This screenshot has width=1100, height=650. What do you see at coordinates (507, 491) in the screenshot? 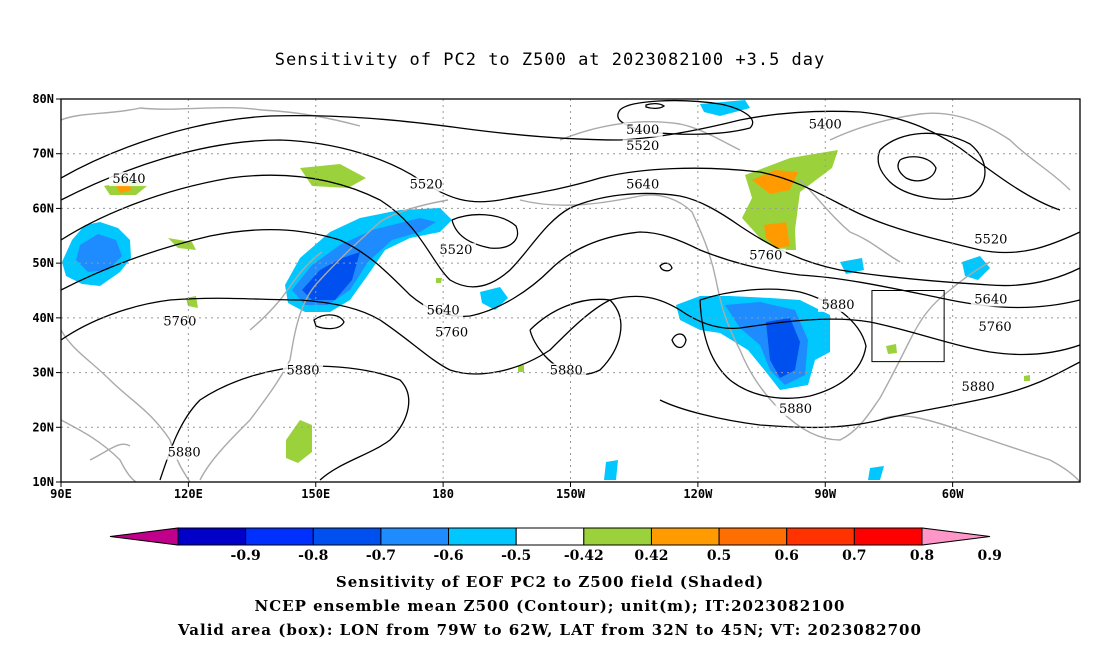
I see `longitude-axis: 90E 120E 150E 180 150W 120W 90W 60W` at bounding box center [507, 491].